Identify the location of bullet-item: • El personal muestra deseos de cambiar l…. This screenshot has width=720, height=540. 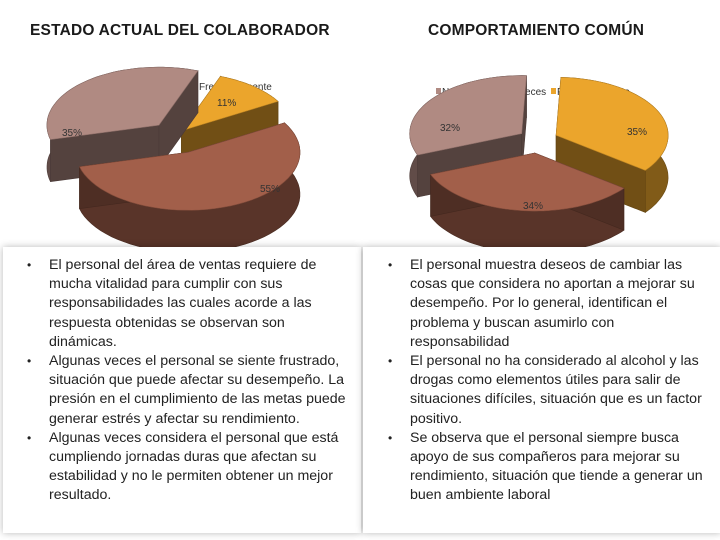
(539, 304).